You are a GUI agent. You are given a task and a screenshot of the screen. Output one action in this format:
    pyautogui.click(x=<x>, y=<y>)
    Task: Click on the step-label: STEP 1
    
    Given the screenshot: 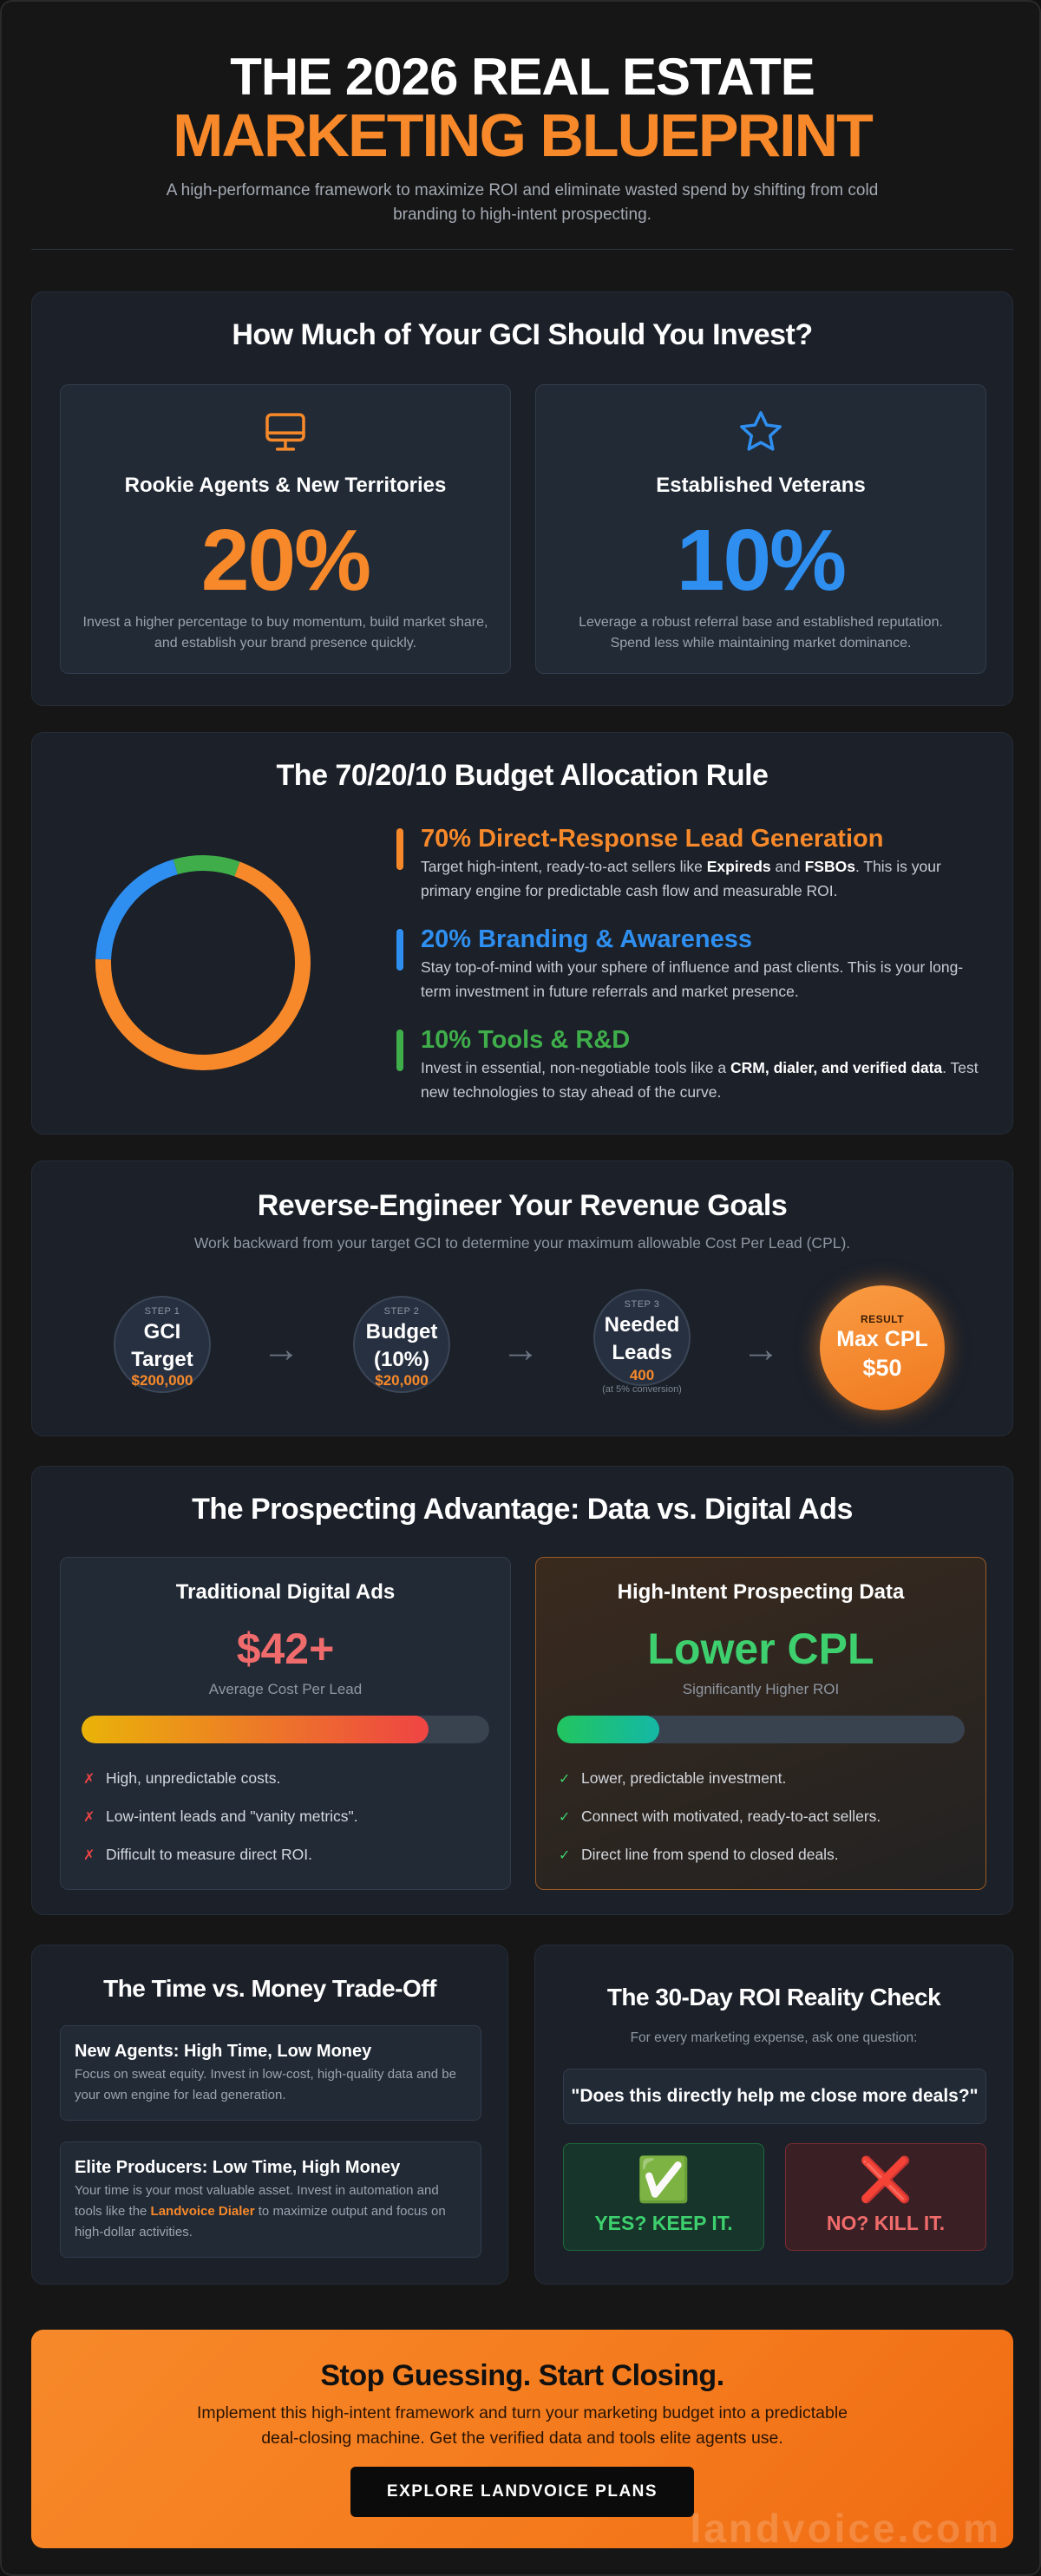 What is the action you would take?
    pyautogui.click(x=162, y=1311)
    